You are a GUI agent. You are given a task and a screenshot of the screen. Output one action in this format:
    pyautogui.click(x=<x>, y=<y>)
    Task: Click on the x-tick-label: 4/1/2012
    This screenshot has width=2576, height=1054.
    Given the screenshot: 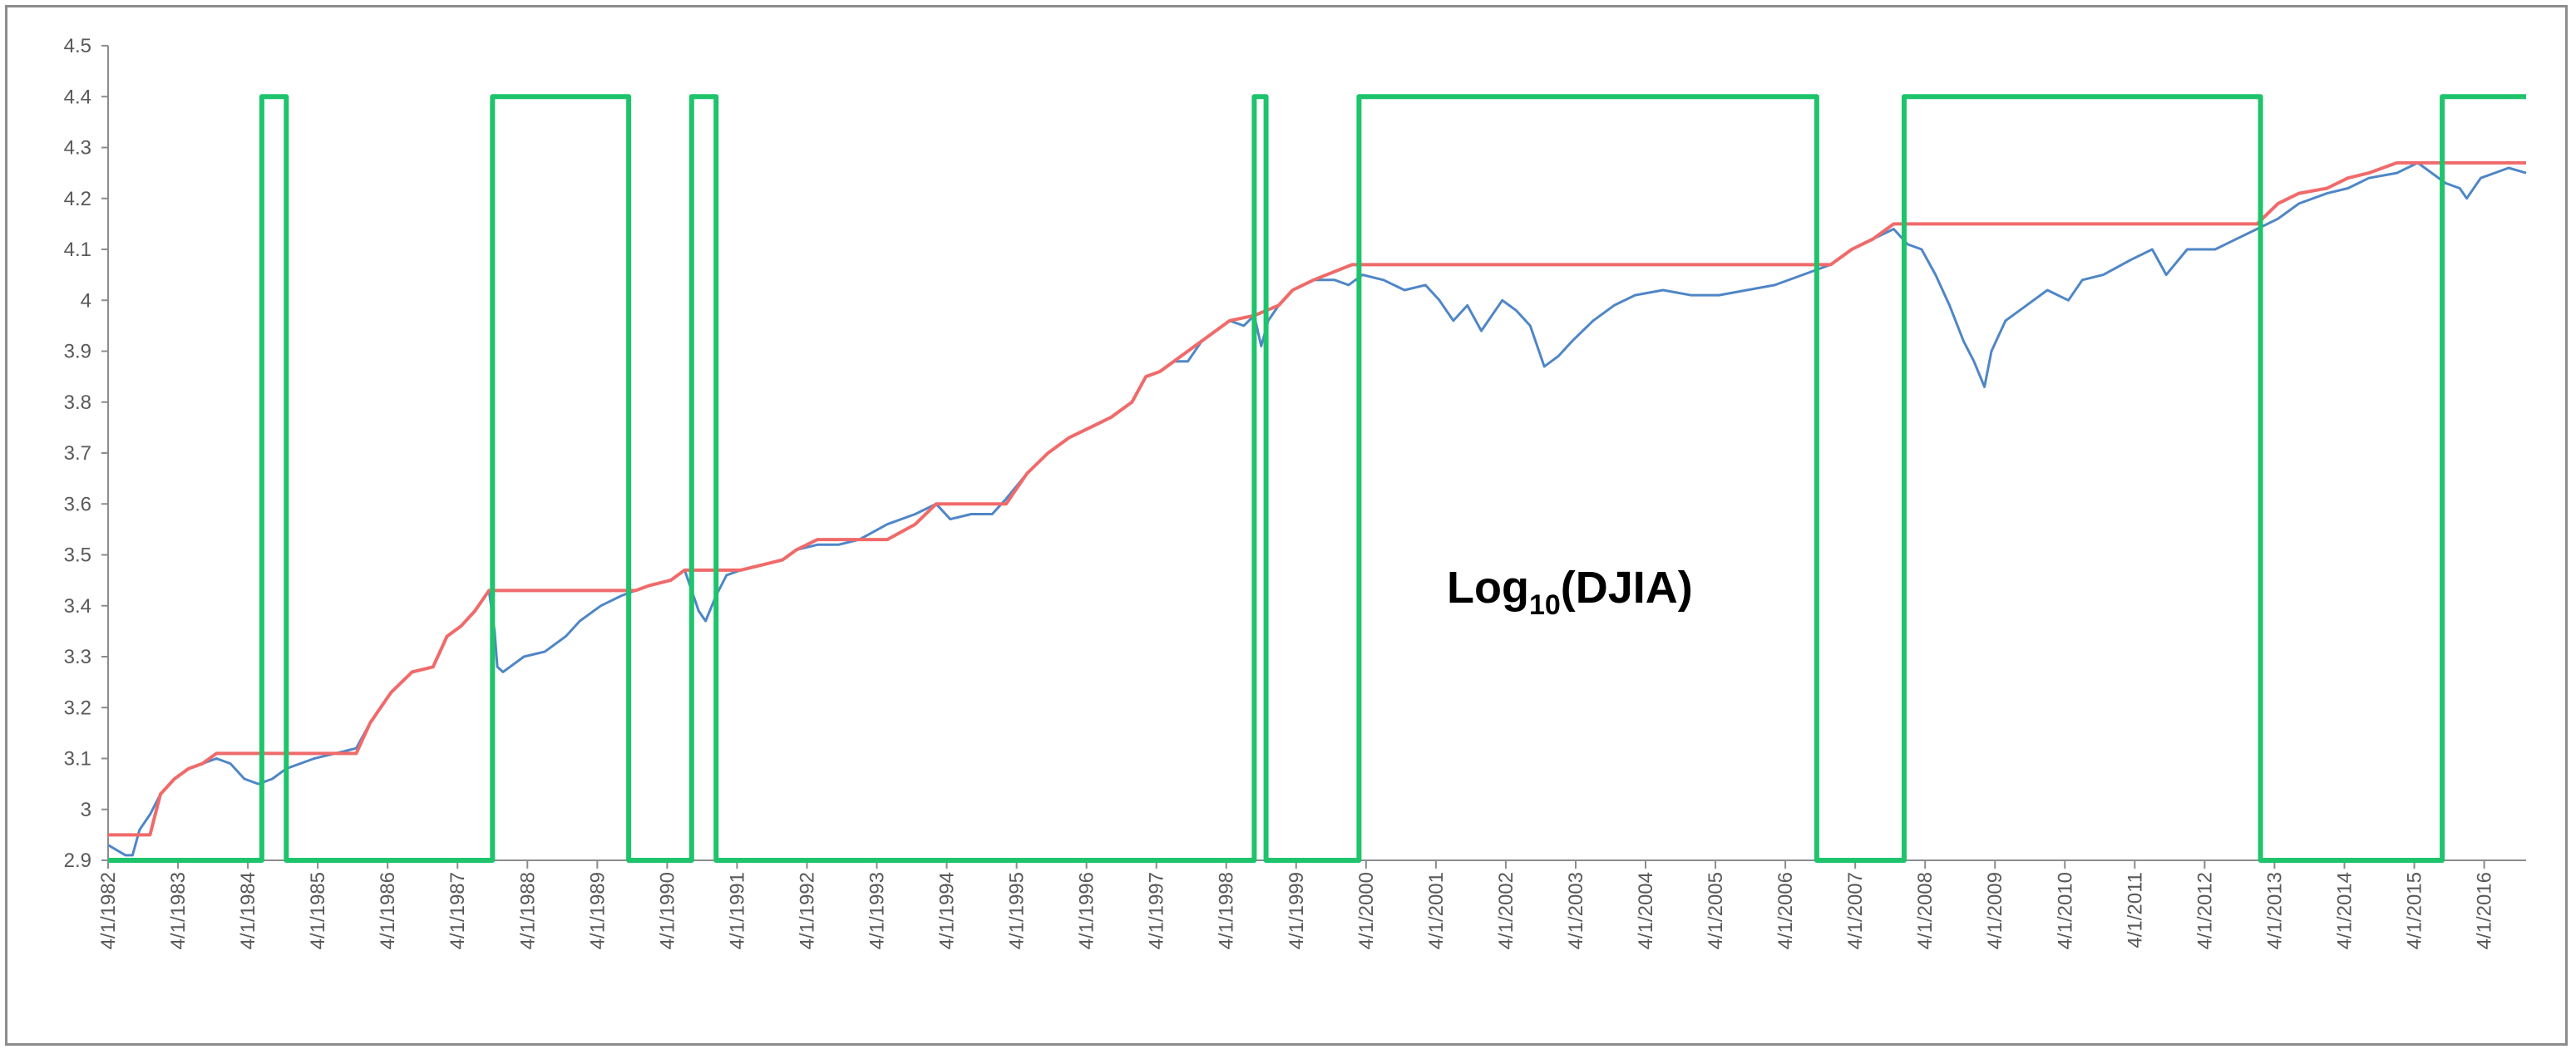 What is the action you would take?
    pyautogui.click(x=2205, y=911)
    